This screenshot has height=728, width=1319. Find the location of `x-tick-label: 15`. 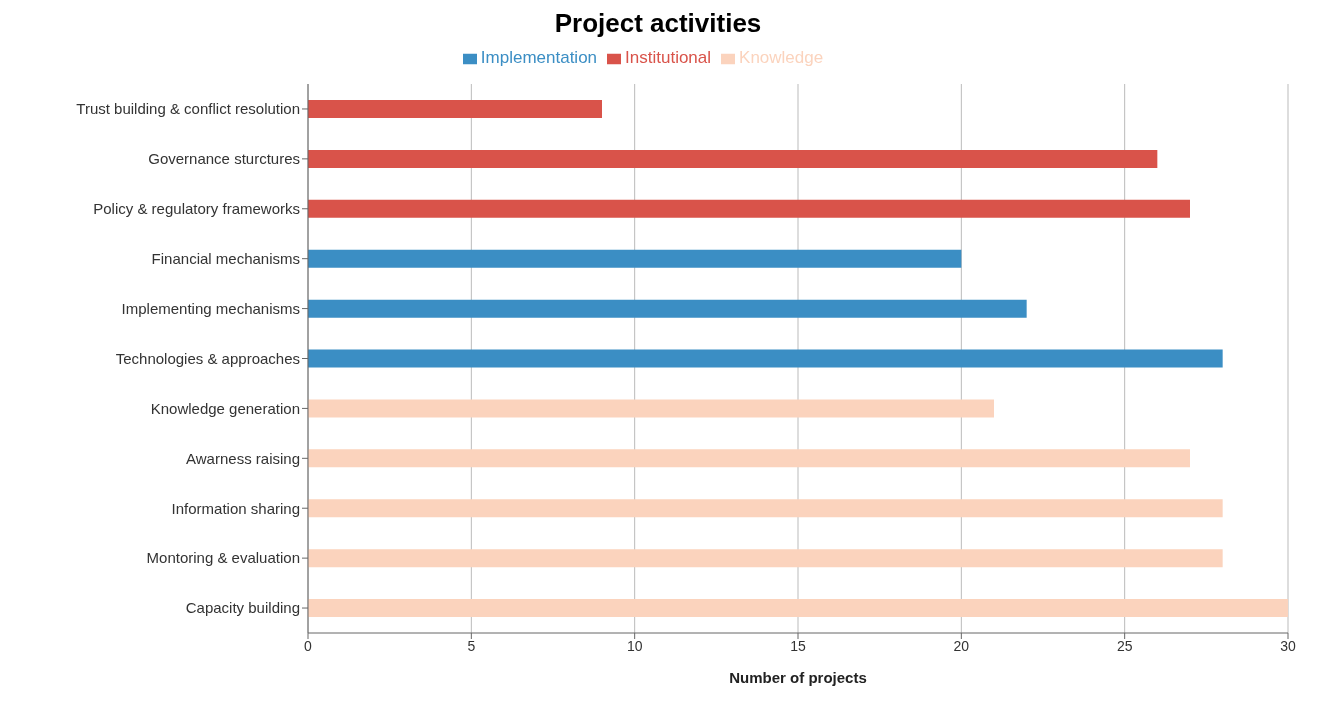

x-tick-label: 15 is located at coordinates (798, 645).